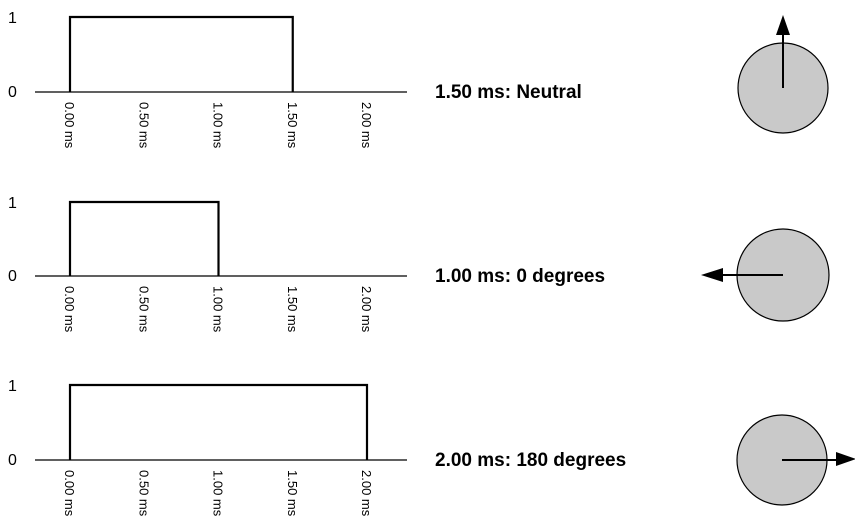 This screenshot has width=855, height=532. Describe the element at coordinates (508, 92) in the screenshot. I see `row-caption: 1.50 ms: Neutral` at that location.